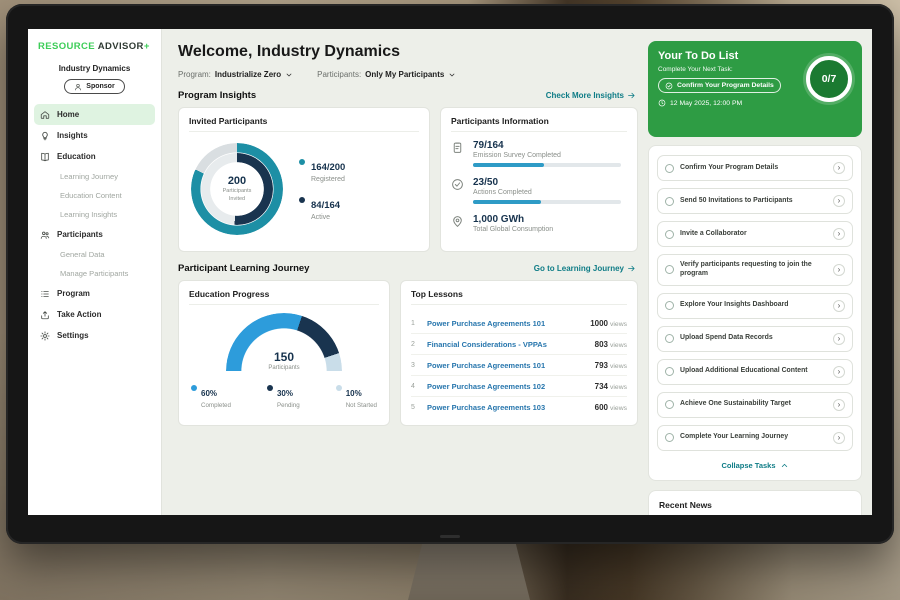  I want to click on chevron-down-icon, so click(452, 74).